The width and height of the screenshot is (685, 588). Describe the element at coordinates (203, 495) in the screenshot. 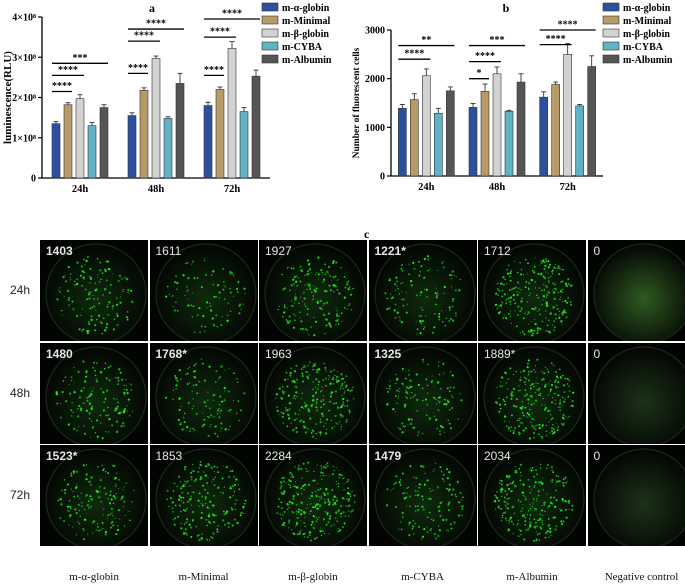

I see `well-image: 1853` at that location.